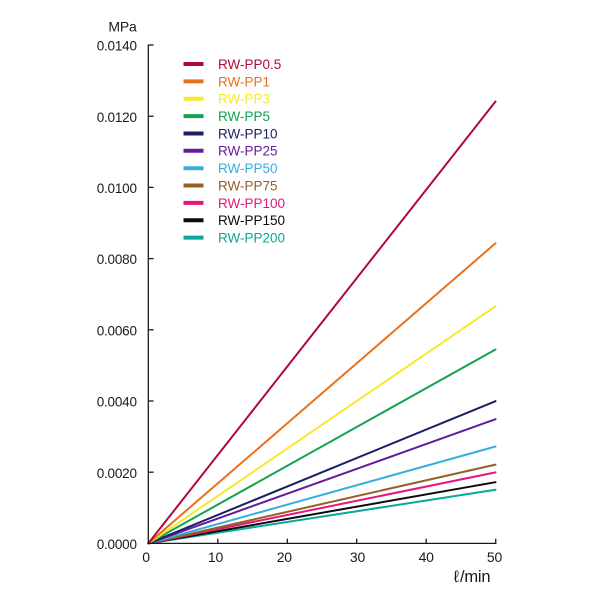  I want to click on svg-text: 0.0140, so click(117, 46).